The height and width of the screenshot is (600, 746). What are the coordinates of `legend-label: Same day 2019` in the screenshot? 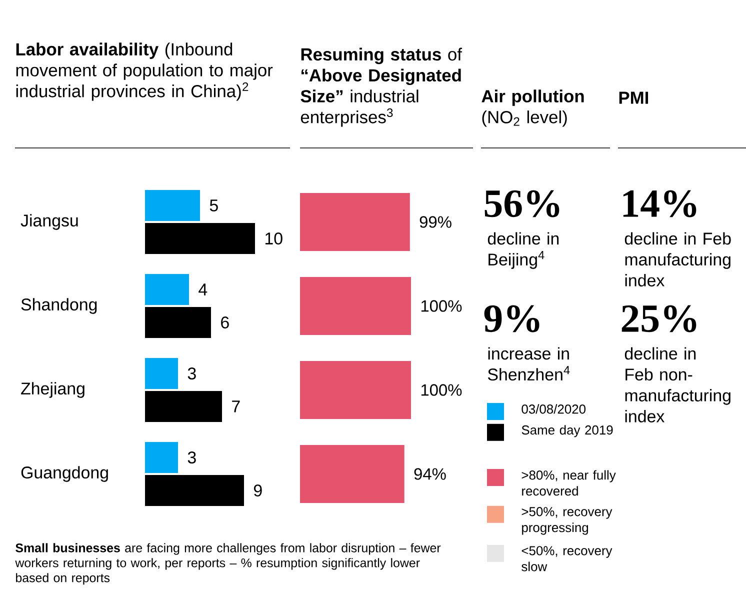 It's located at (567, 431).